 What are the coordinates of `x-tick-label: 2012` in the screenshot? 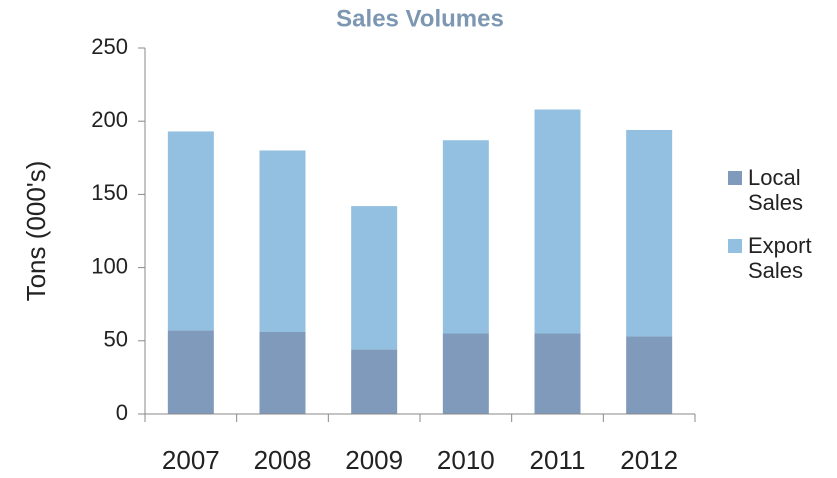 It's located at (649, 460).